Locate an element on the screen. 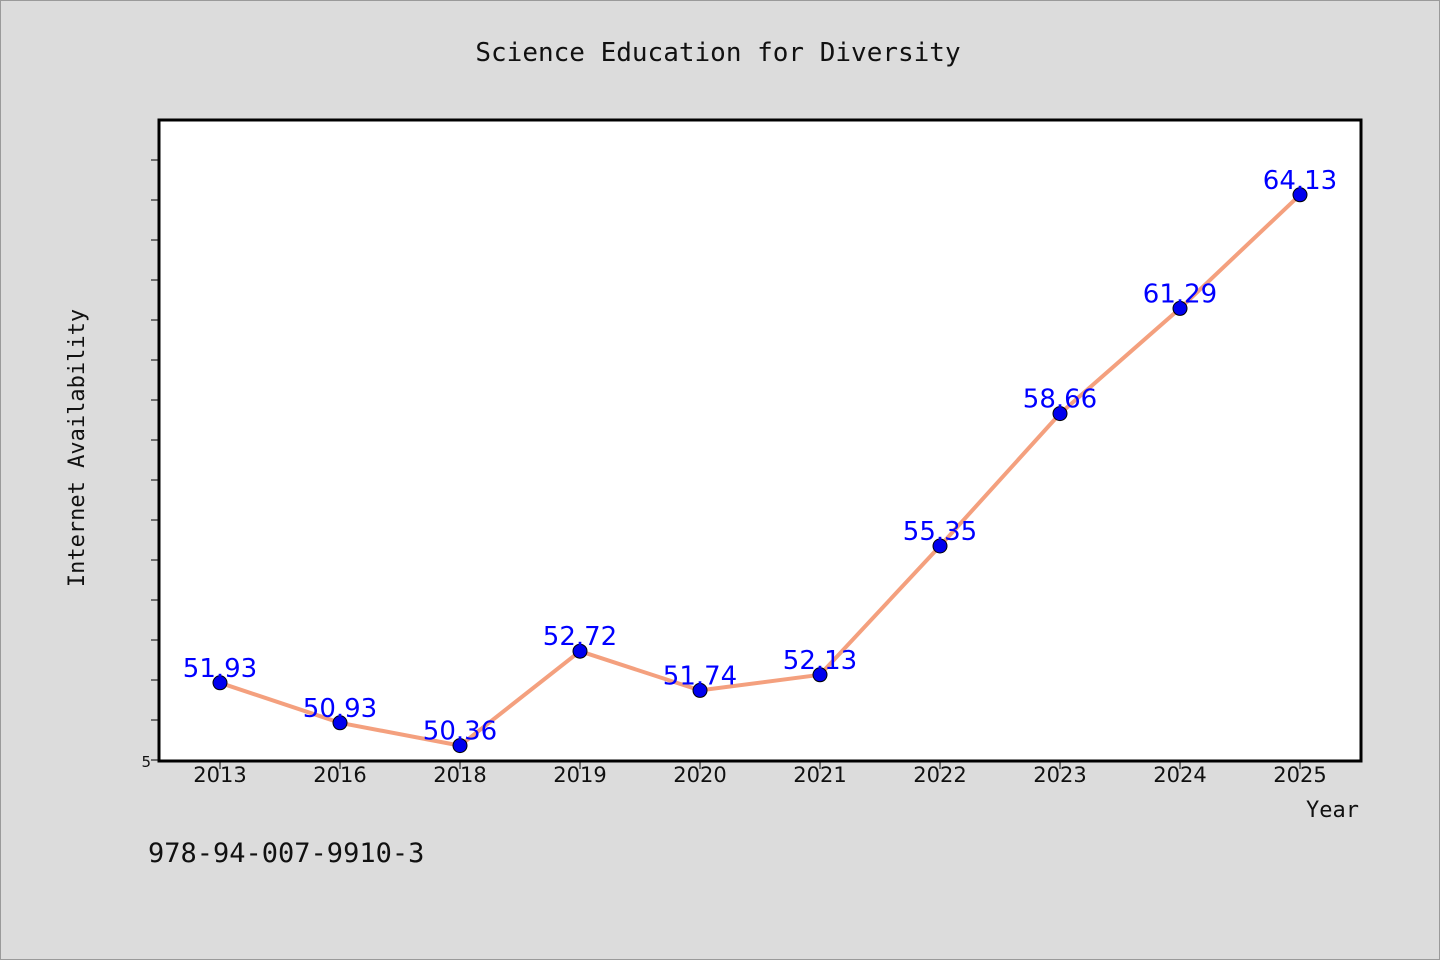  x-axis-label: Year is located at coordinates (1332, 810).